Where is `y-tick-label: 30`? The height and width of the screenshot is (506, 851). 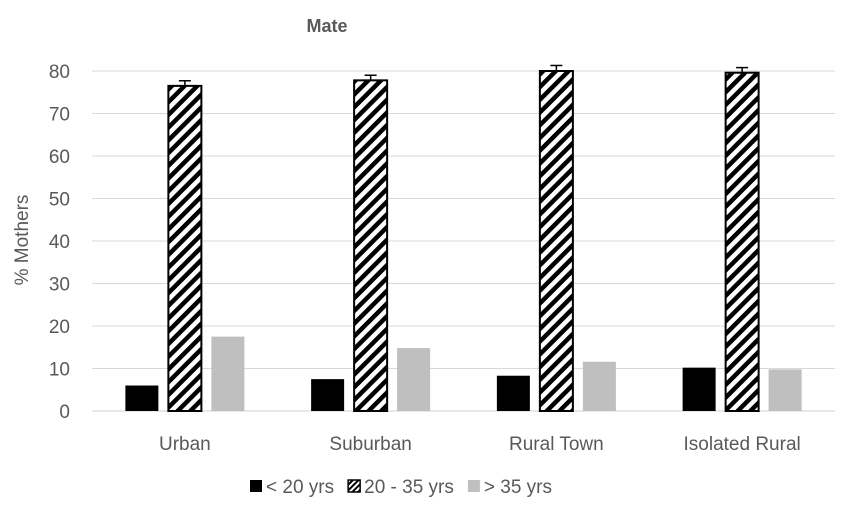 y-tick-label: 30 is located at coordinates (59, 285).